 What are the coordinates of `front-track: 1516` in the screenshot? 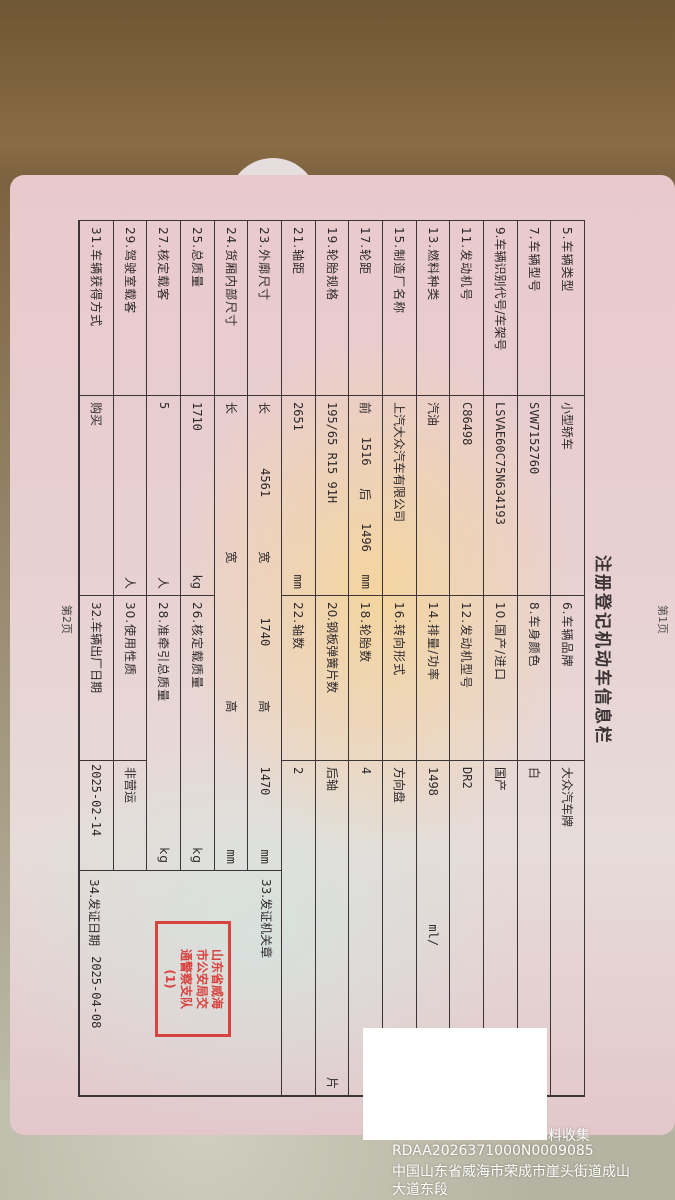 It's located at (365, 451).